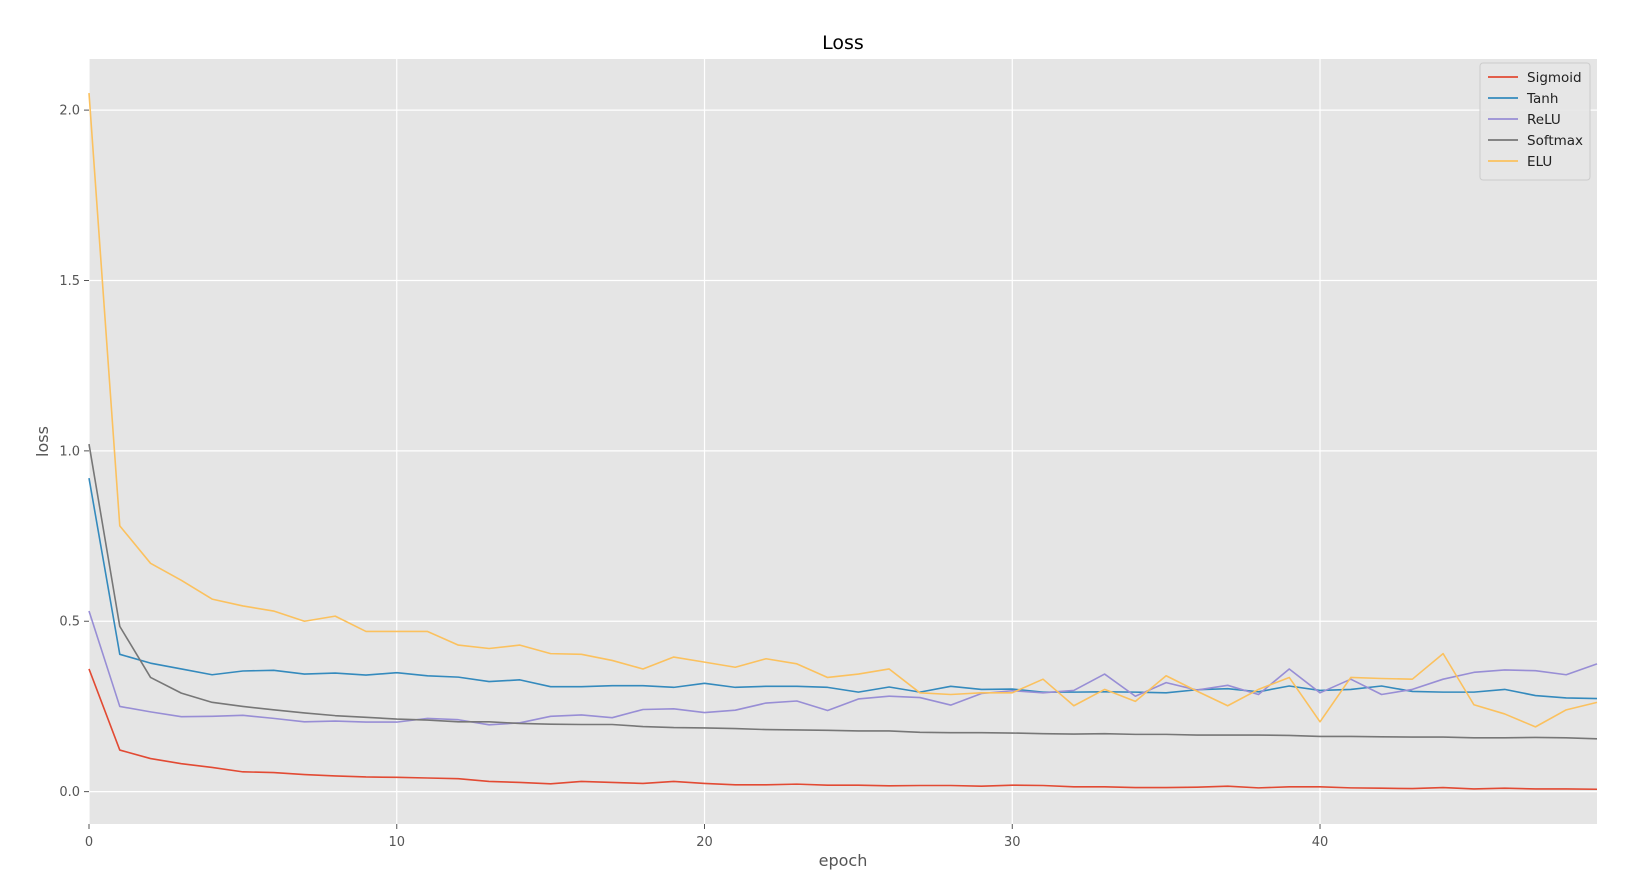 The width and height of the screenshot is (1631, 885). What do you see at coordinates (42, 441) in the screenshot?
I see `y-axis-label: loss` at bounding box center [42, 441].